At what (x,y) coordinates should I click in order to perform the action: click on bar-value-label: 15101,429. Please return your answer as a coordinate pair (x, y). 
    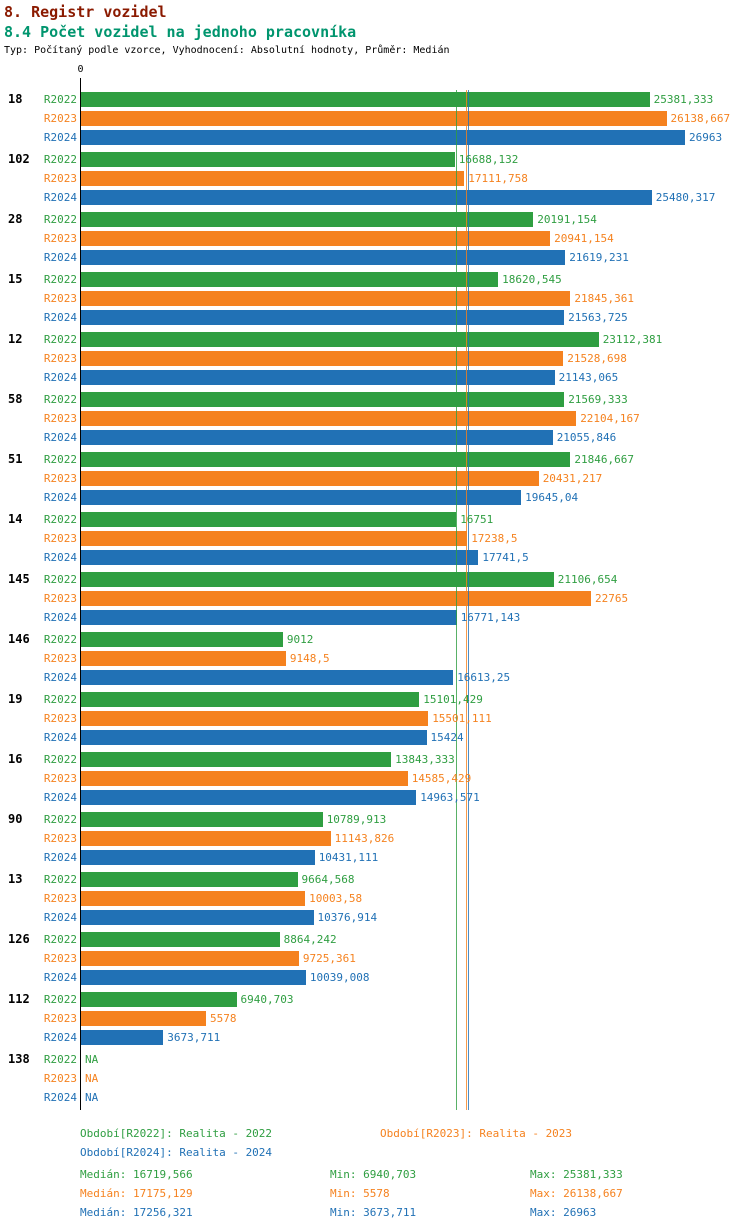
    Looking at the image, I should click on (453, 699).